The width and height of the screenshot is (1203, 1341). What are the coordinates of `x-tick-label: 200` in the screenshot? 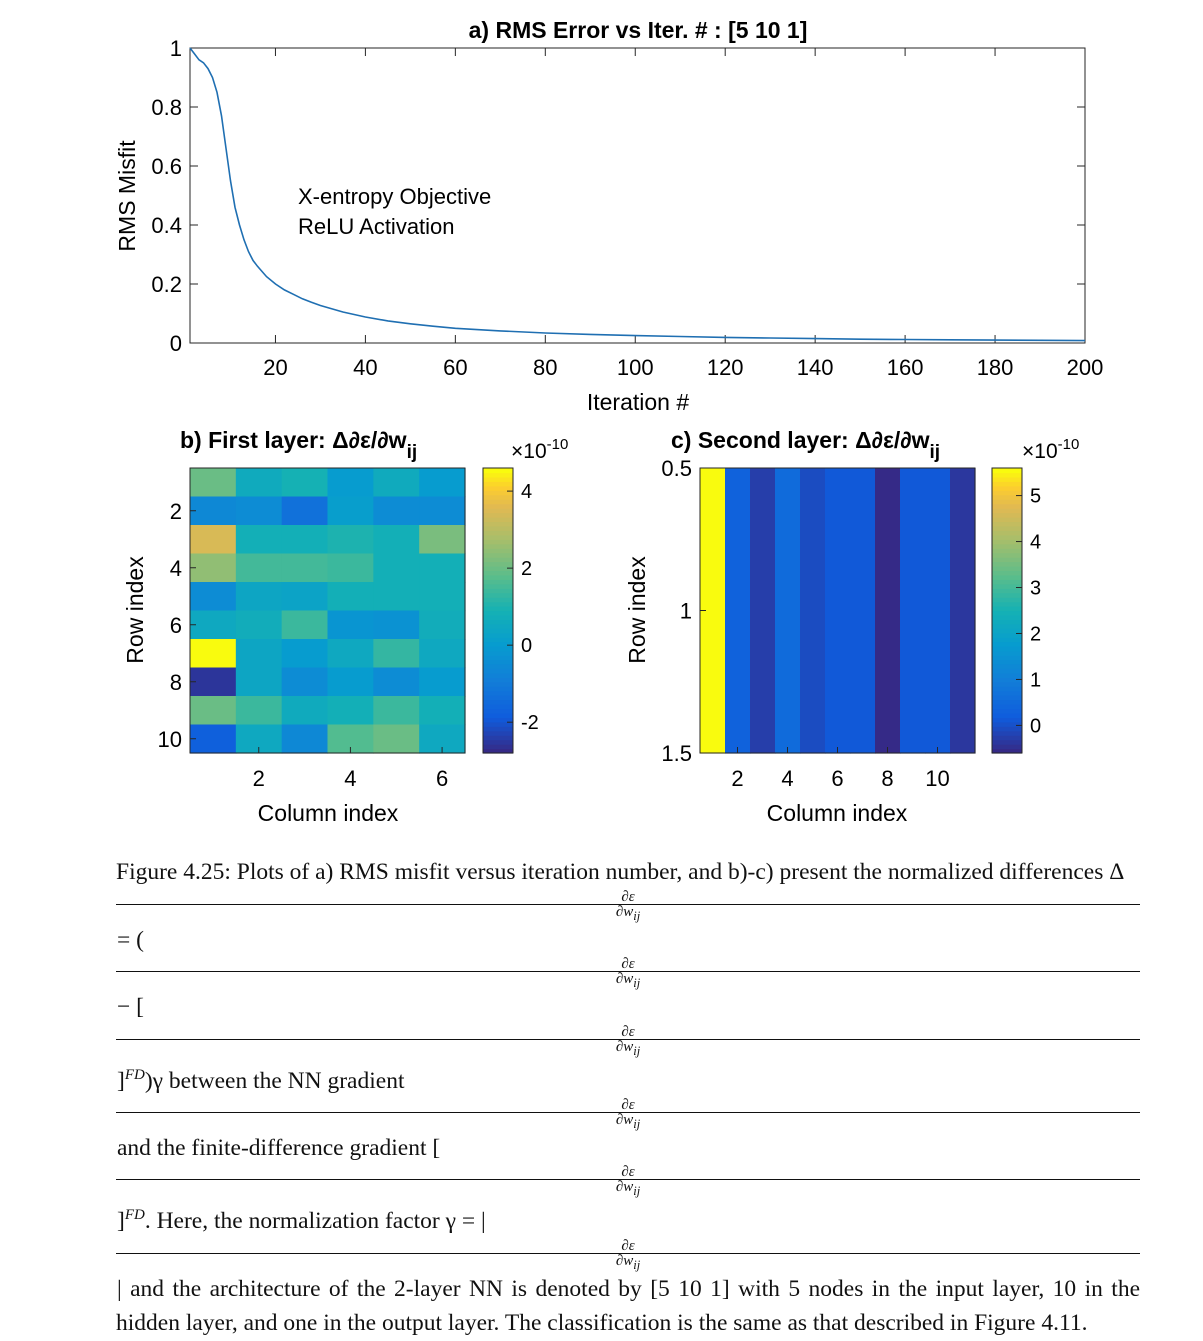 It's located at (1085, 367).